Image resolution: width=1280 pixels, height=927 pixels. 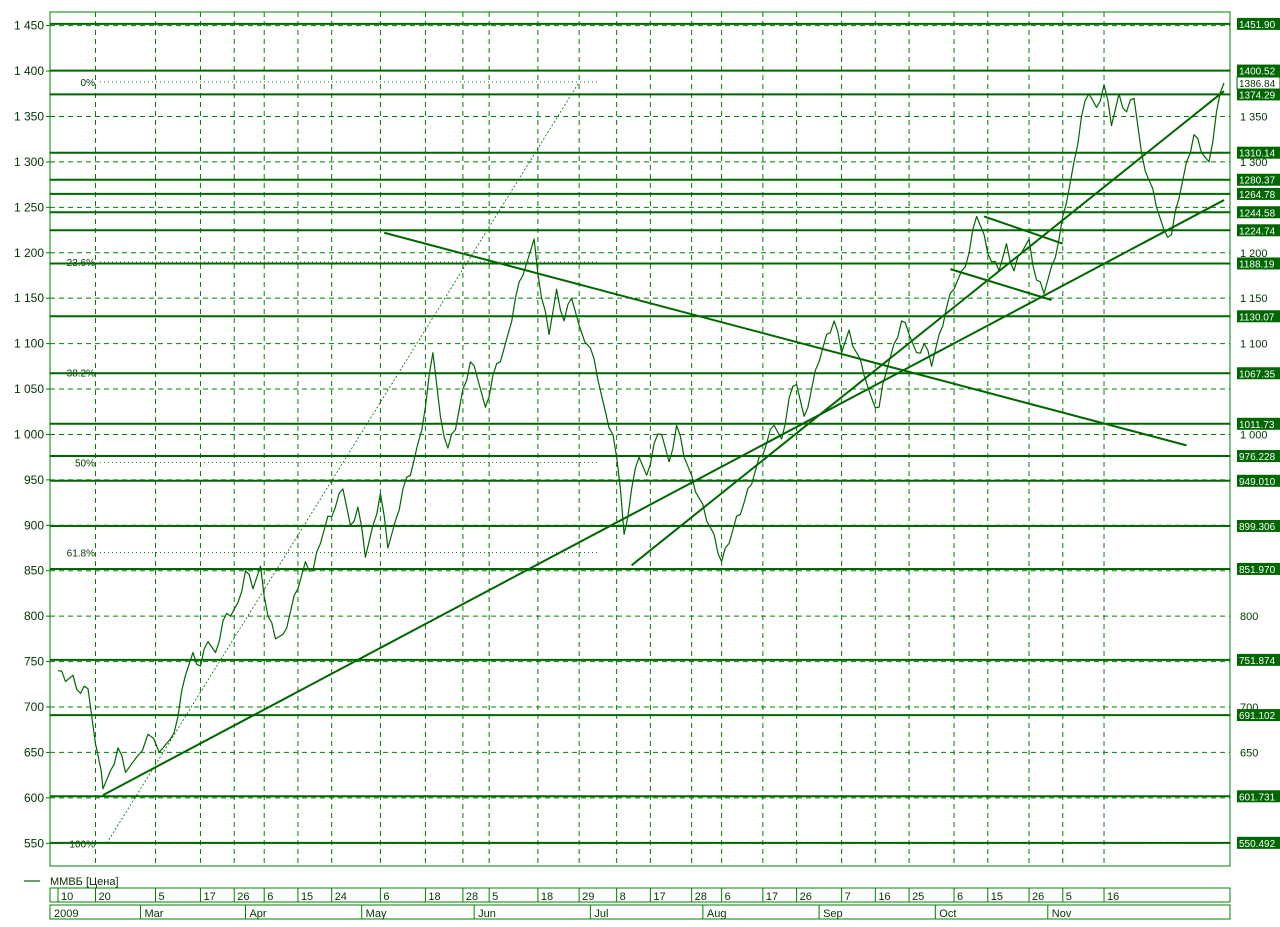 What do you see at coordinates (640, 895) in the screenshot?
I see `x-axis-days-row` at bounding box center [640, 895].